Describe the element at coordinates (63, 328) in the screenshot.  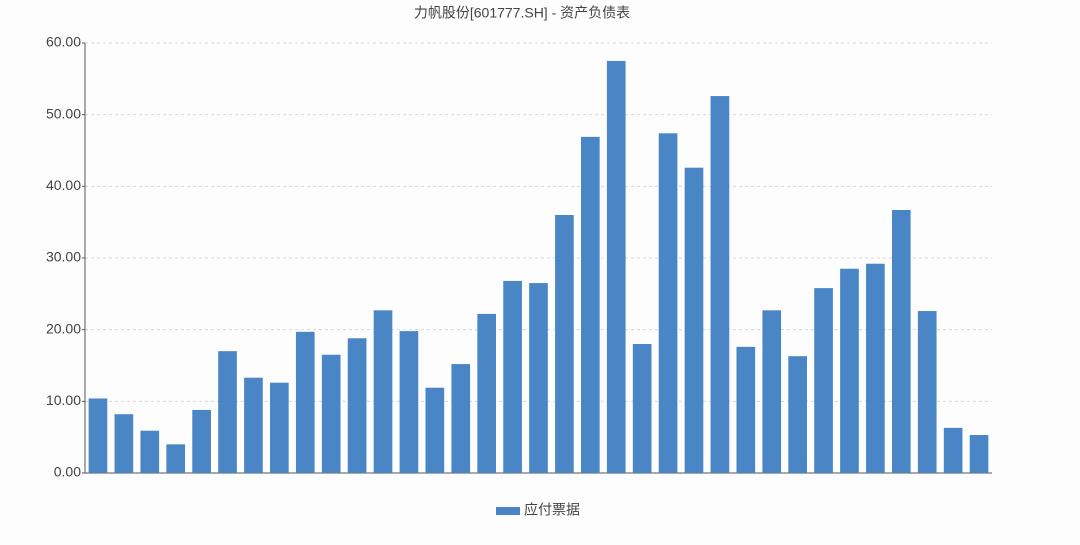
I see `y-tick-label: 20.00` at that location.